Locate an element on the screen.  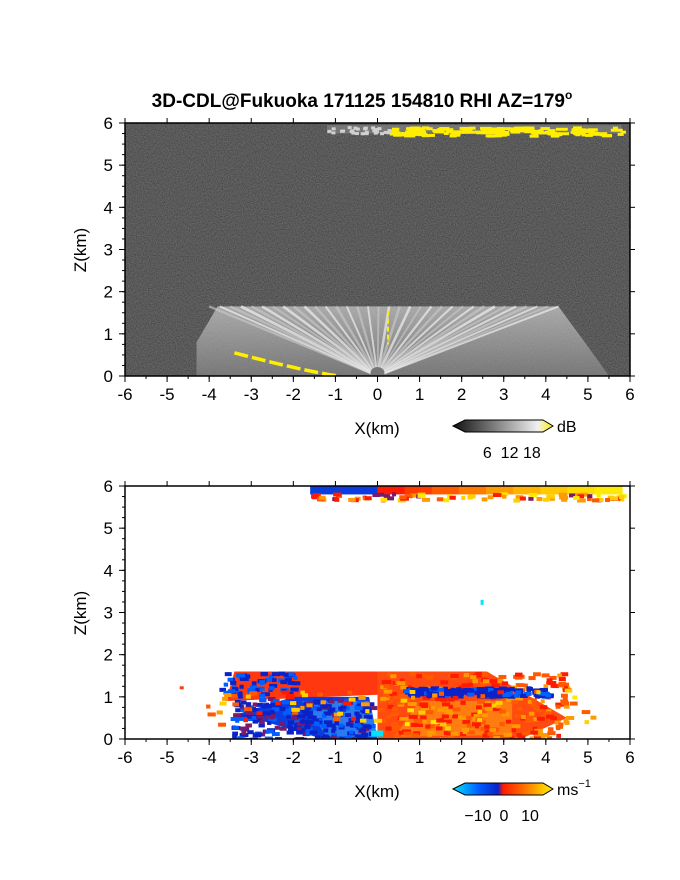
velocity-colorbar-unit-exp: −1 is located at coordinates (584, 784).